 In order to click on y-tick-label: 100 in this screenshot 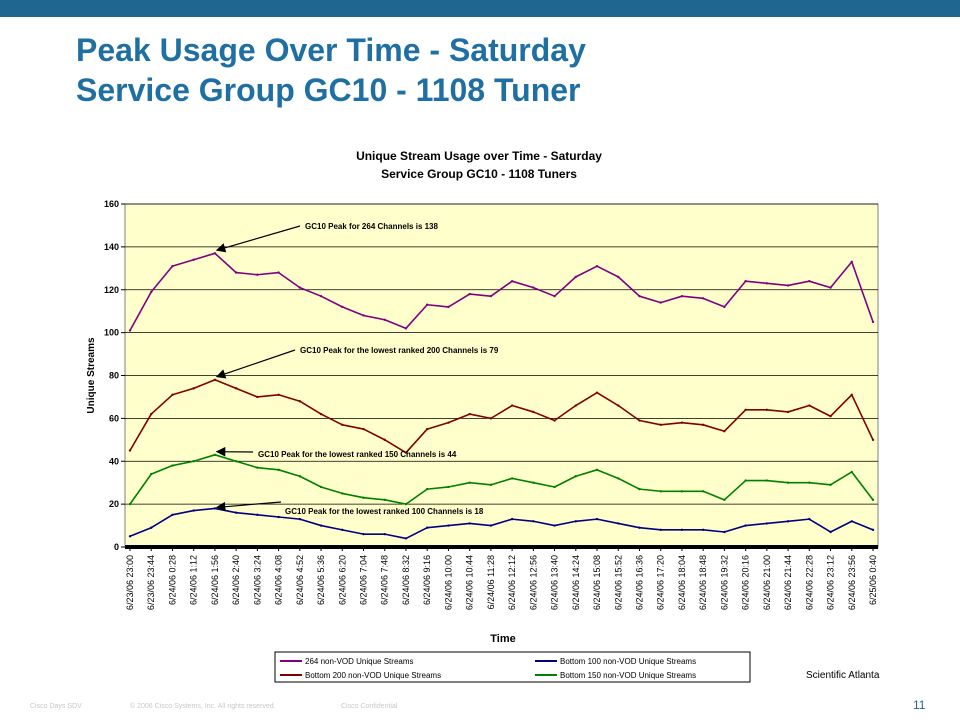, I will do `click(111, 333)`.